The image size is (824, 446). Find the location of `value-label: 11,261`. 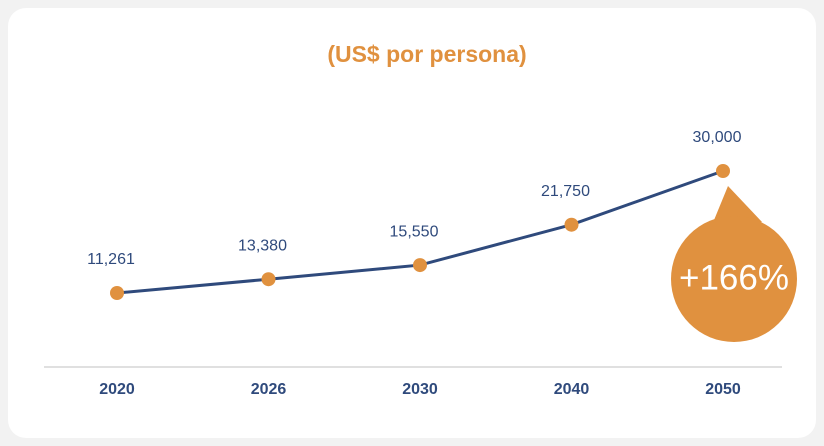

value-label: 11,261 is located at coordinates (111, 259).